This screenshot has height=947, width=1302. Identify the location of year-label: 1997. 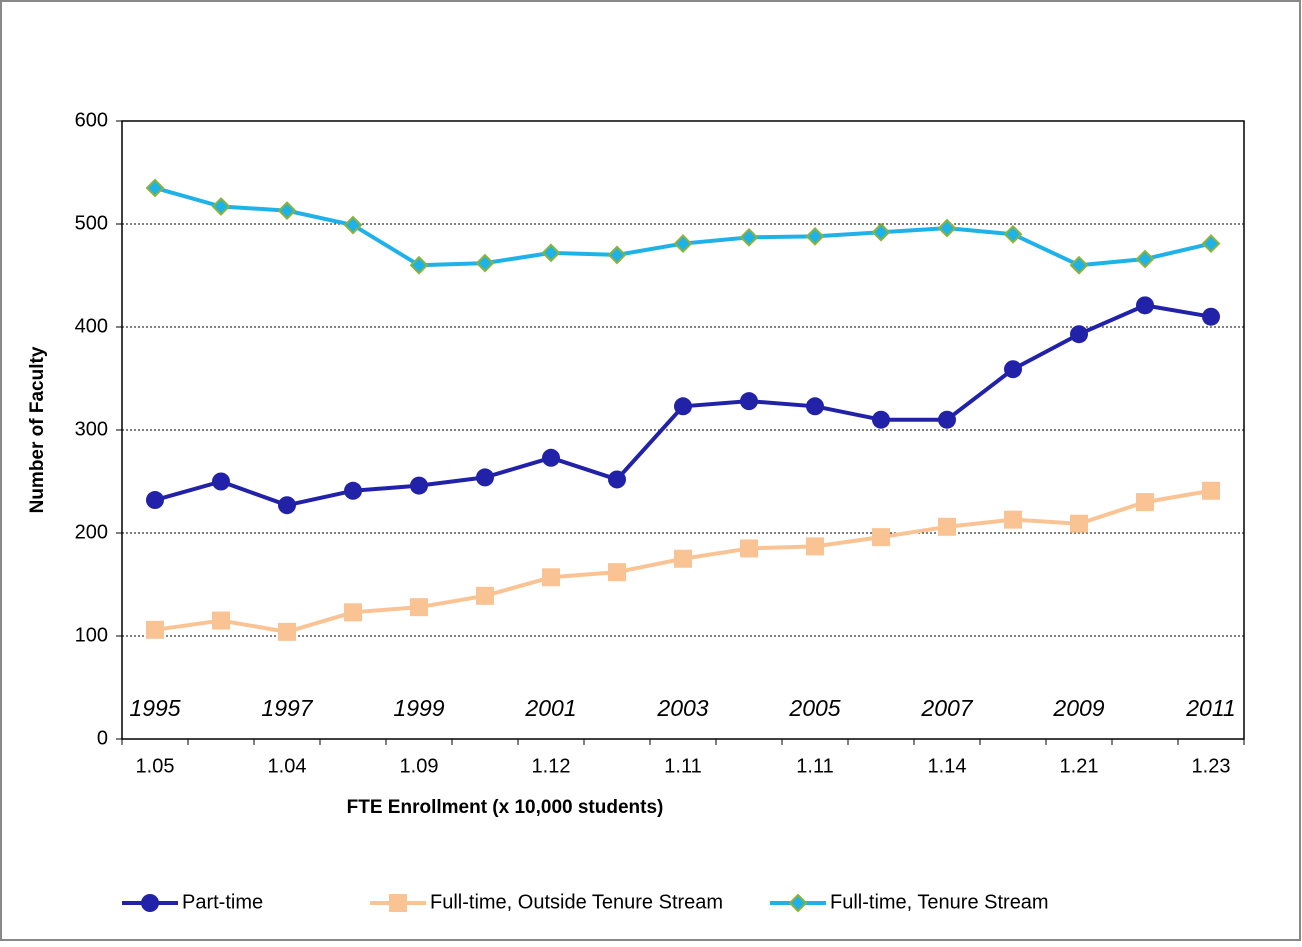
(287, 708).